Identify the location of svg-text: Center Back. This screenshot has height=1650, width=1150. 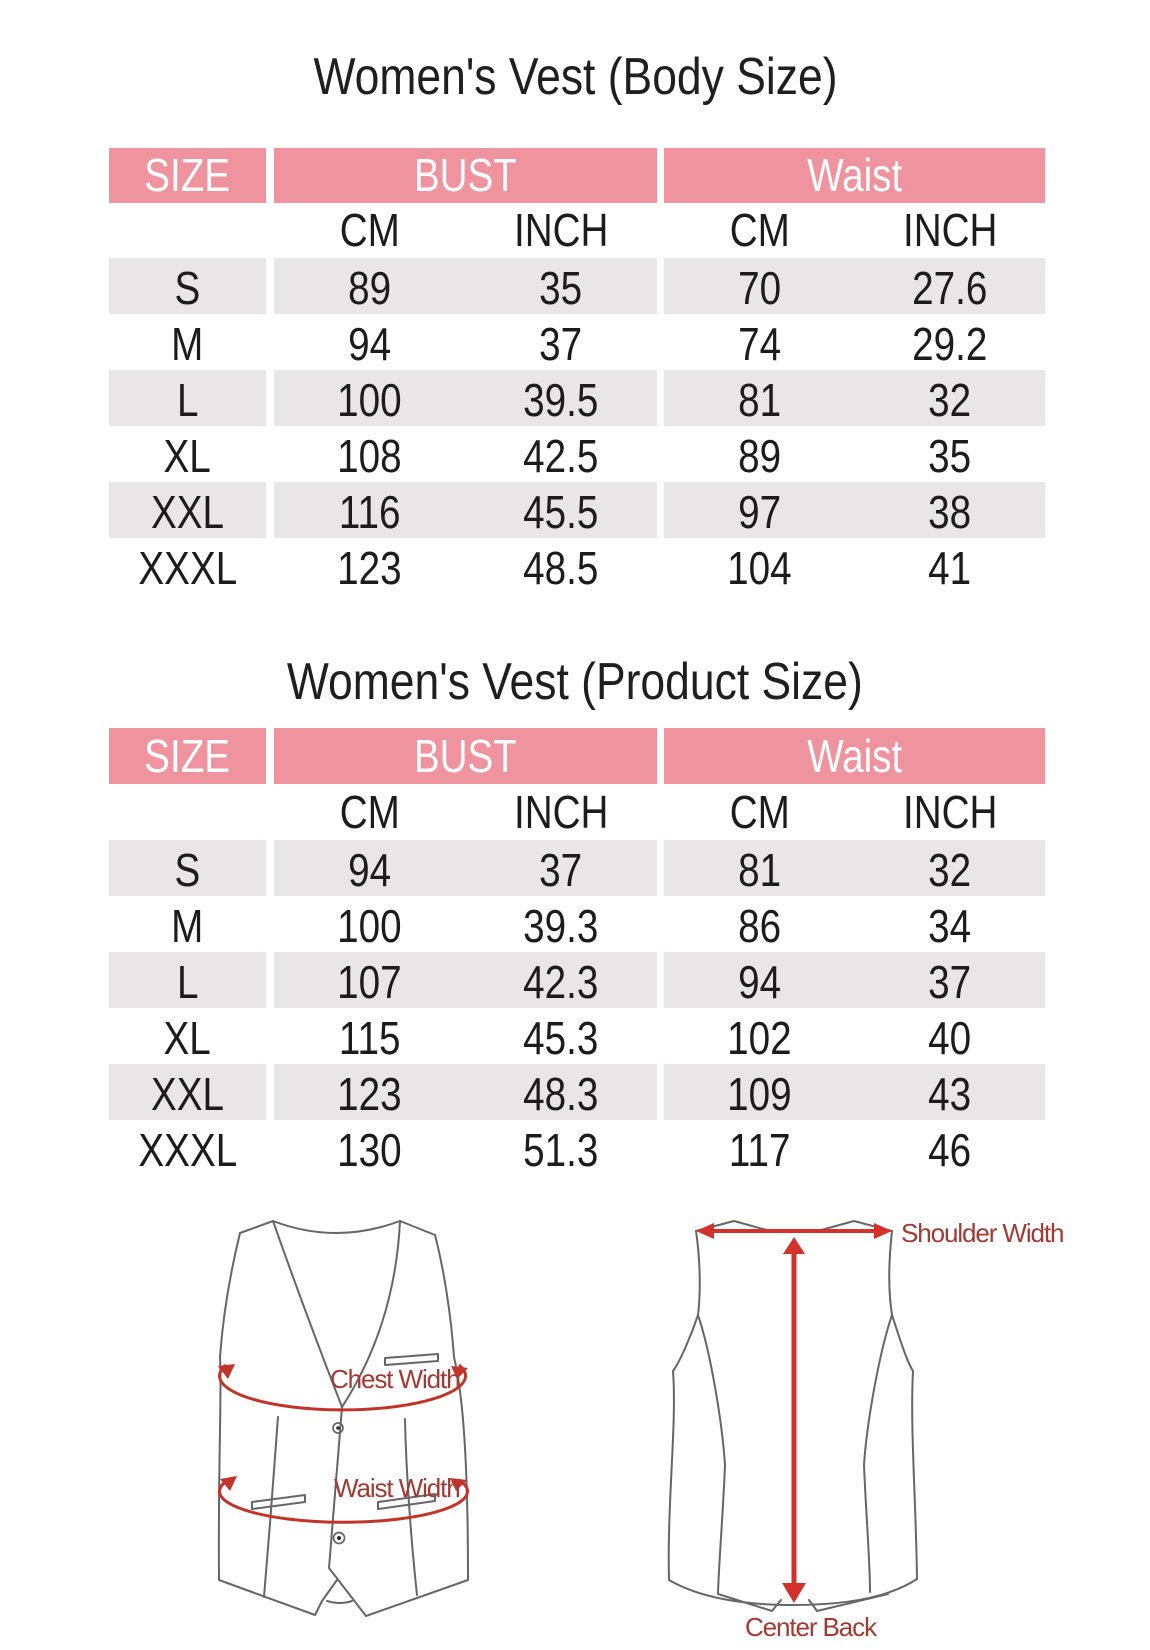
(811, 1627).